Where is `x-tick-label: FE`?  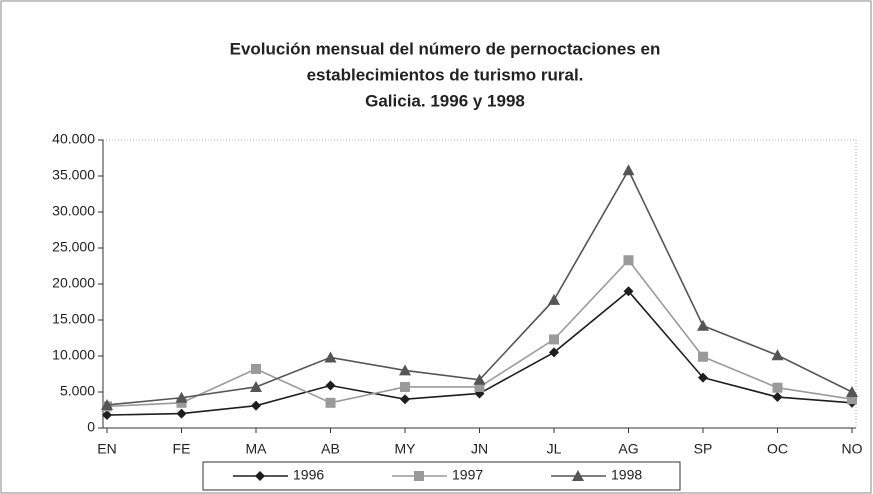
x-tick-label: FE is located at coordinates (182, 449).